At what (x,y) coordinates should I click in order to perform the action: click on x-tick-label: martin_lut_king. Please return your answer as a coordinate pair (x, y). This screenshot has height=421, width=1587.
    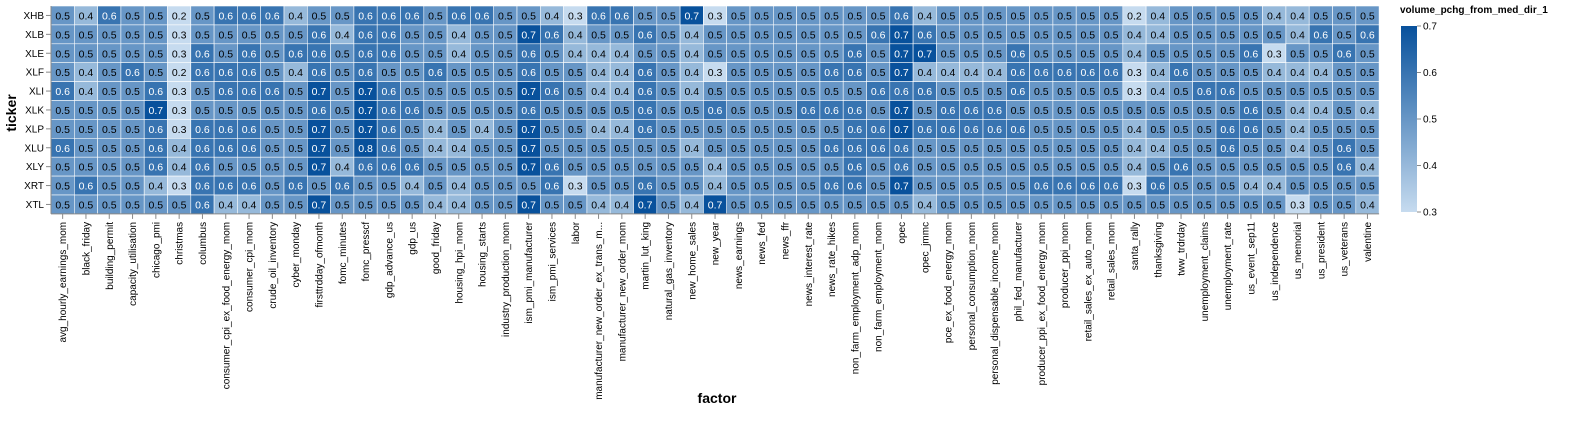
    Looking at the image, I should click on (646, 256).